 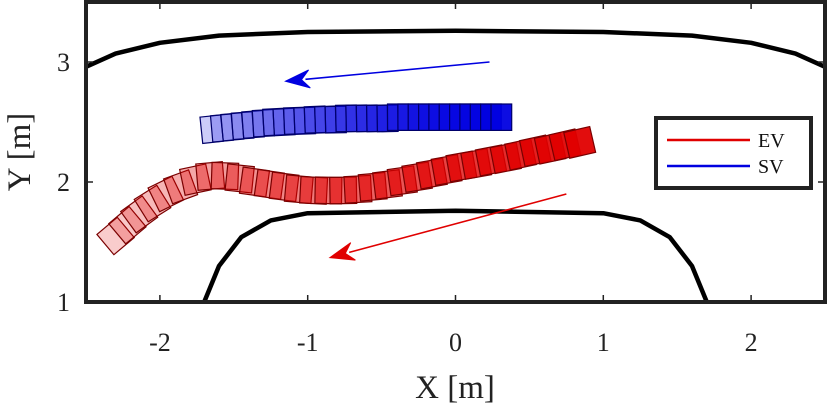 I want to click on legend-box, so click(x=733, y=153).